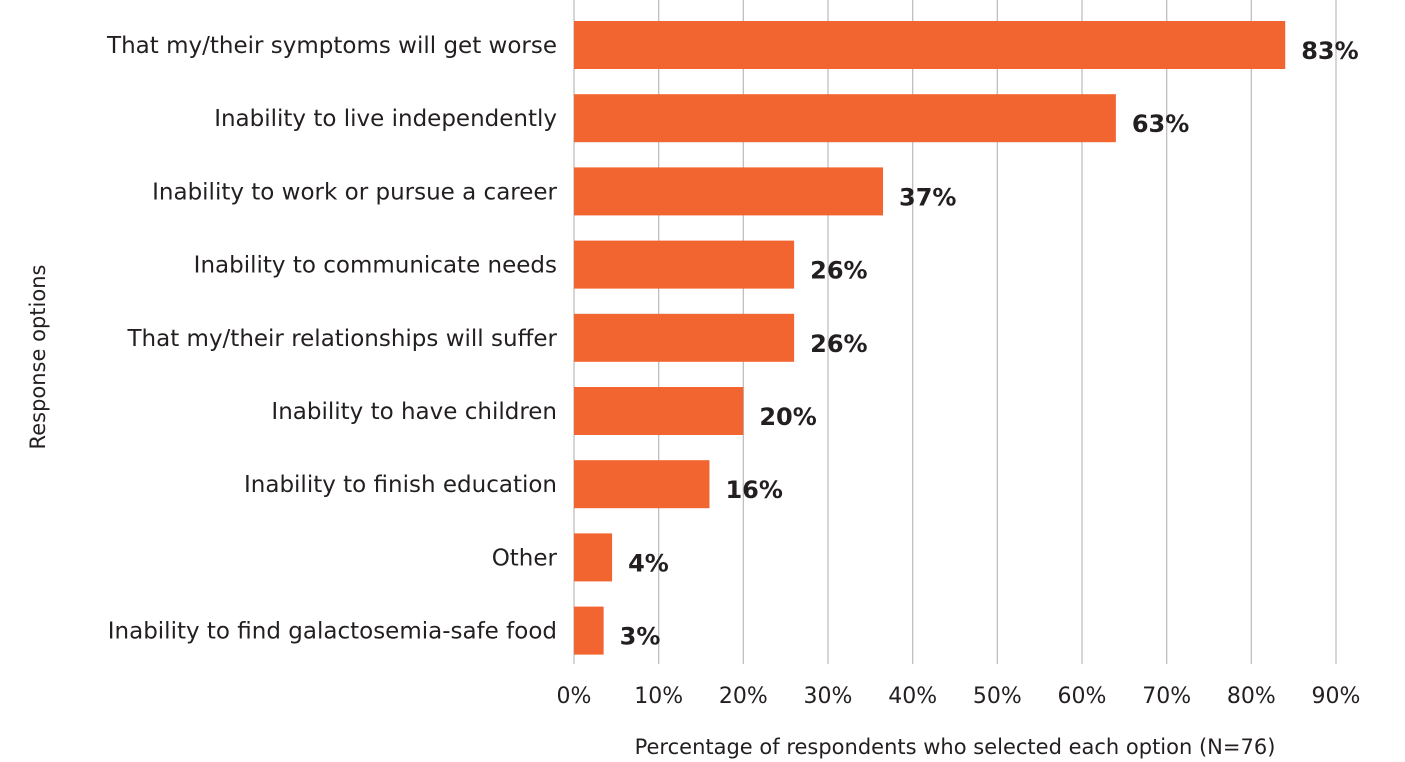 Image resolution: width=1405 pixels, height=762 pixels. Describe the element at coordinates (1160, 124) in the screenshot. I see `data-label: 63%` at that location.